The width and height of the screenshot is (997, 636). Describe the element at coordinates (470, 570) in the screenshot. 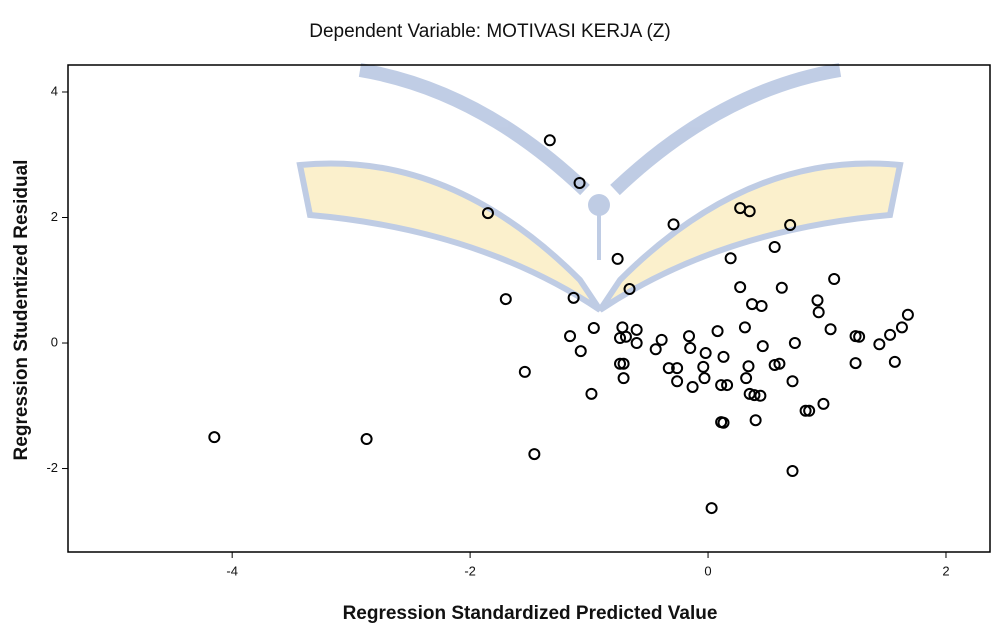

I see `x-tick-label: -2` at that location.